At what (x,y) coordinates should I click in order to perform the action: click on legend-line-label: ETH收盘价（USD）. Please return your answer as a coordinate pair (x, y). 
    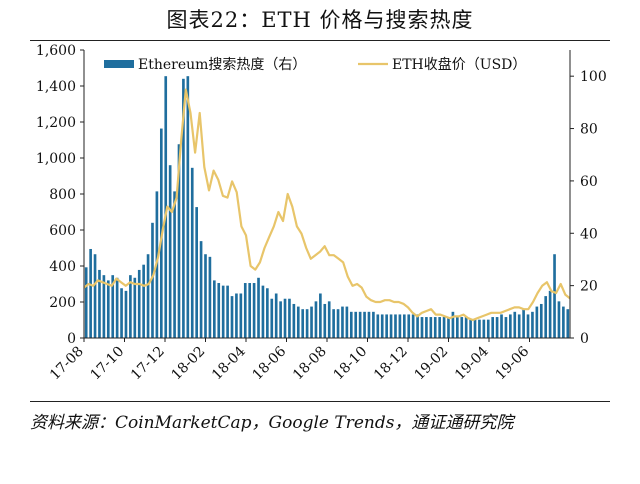
    Looking at the image, I should click on (459, 64).